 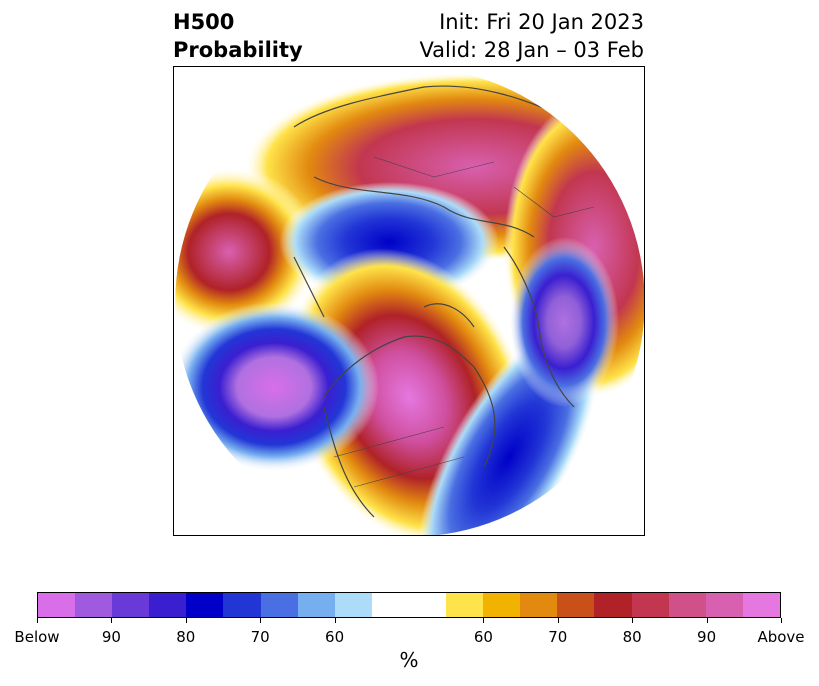 I want to click on colorbar, so click(x=409, y=605).